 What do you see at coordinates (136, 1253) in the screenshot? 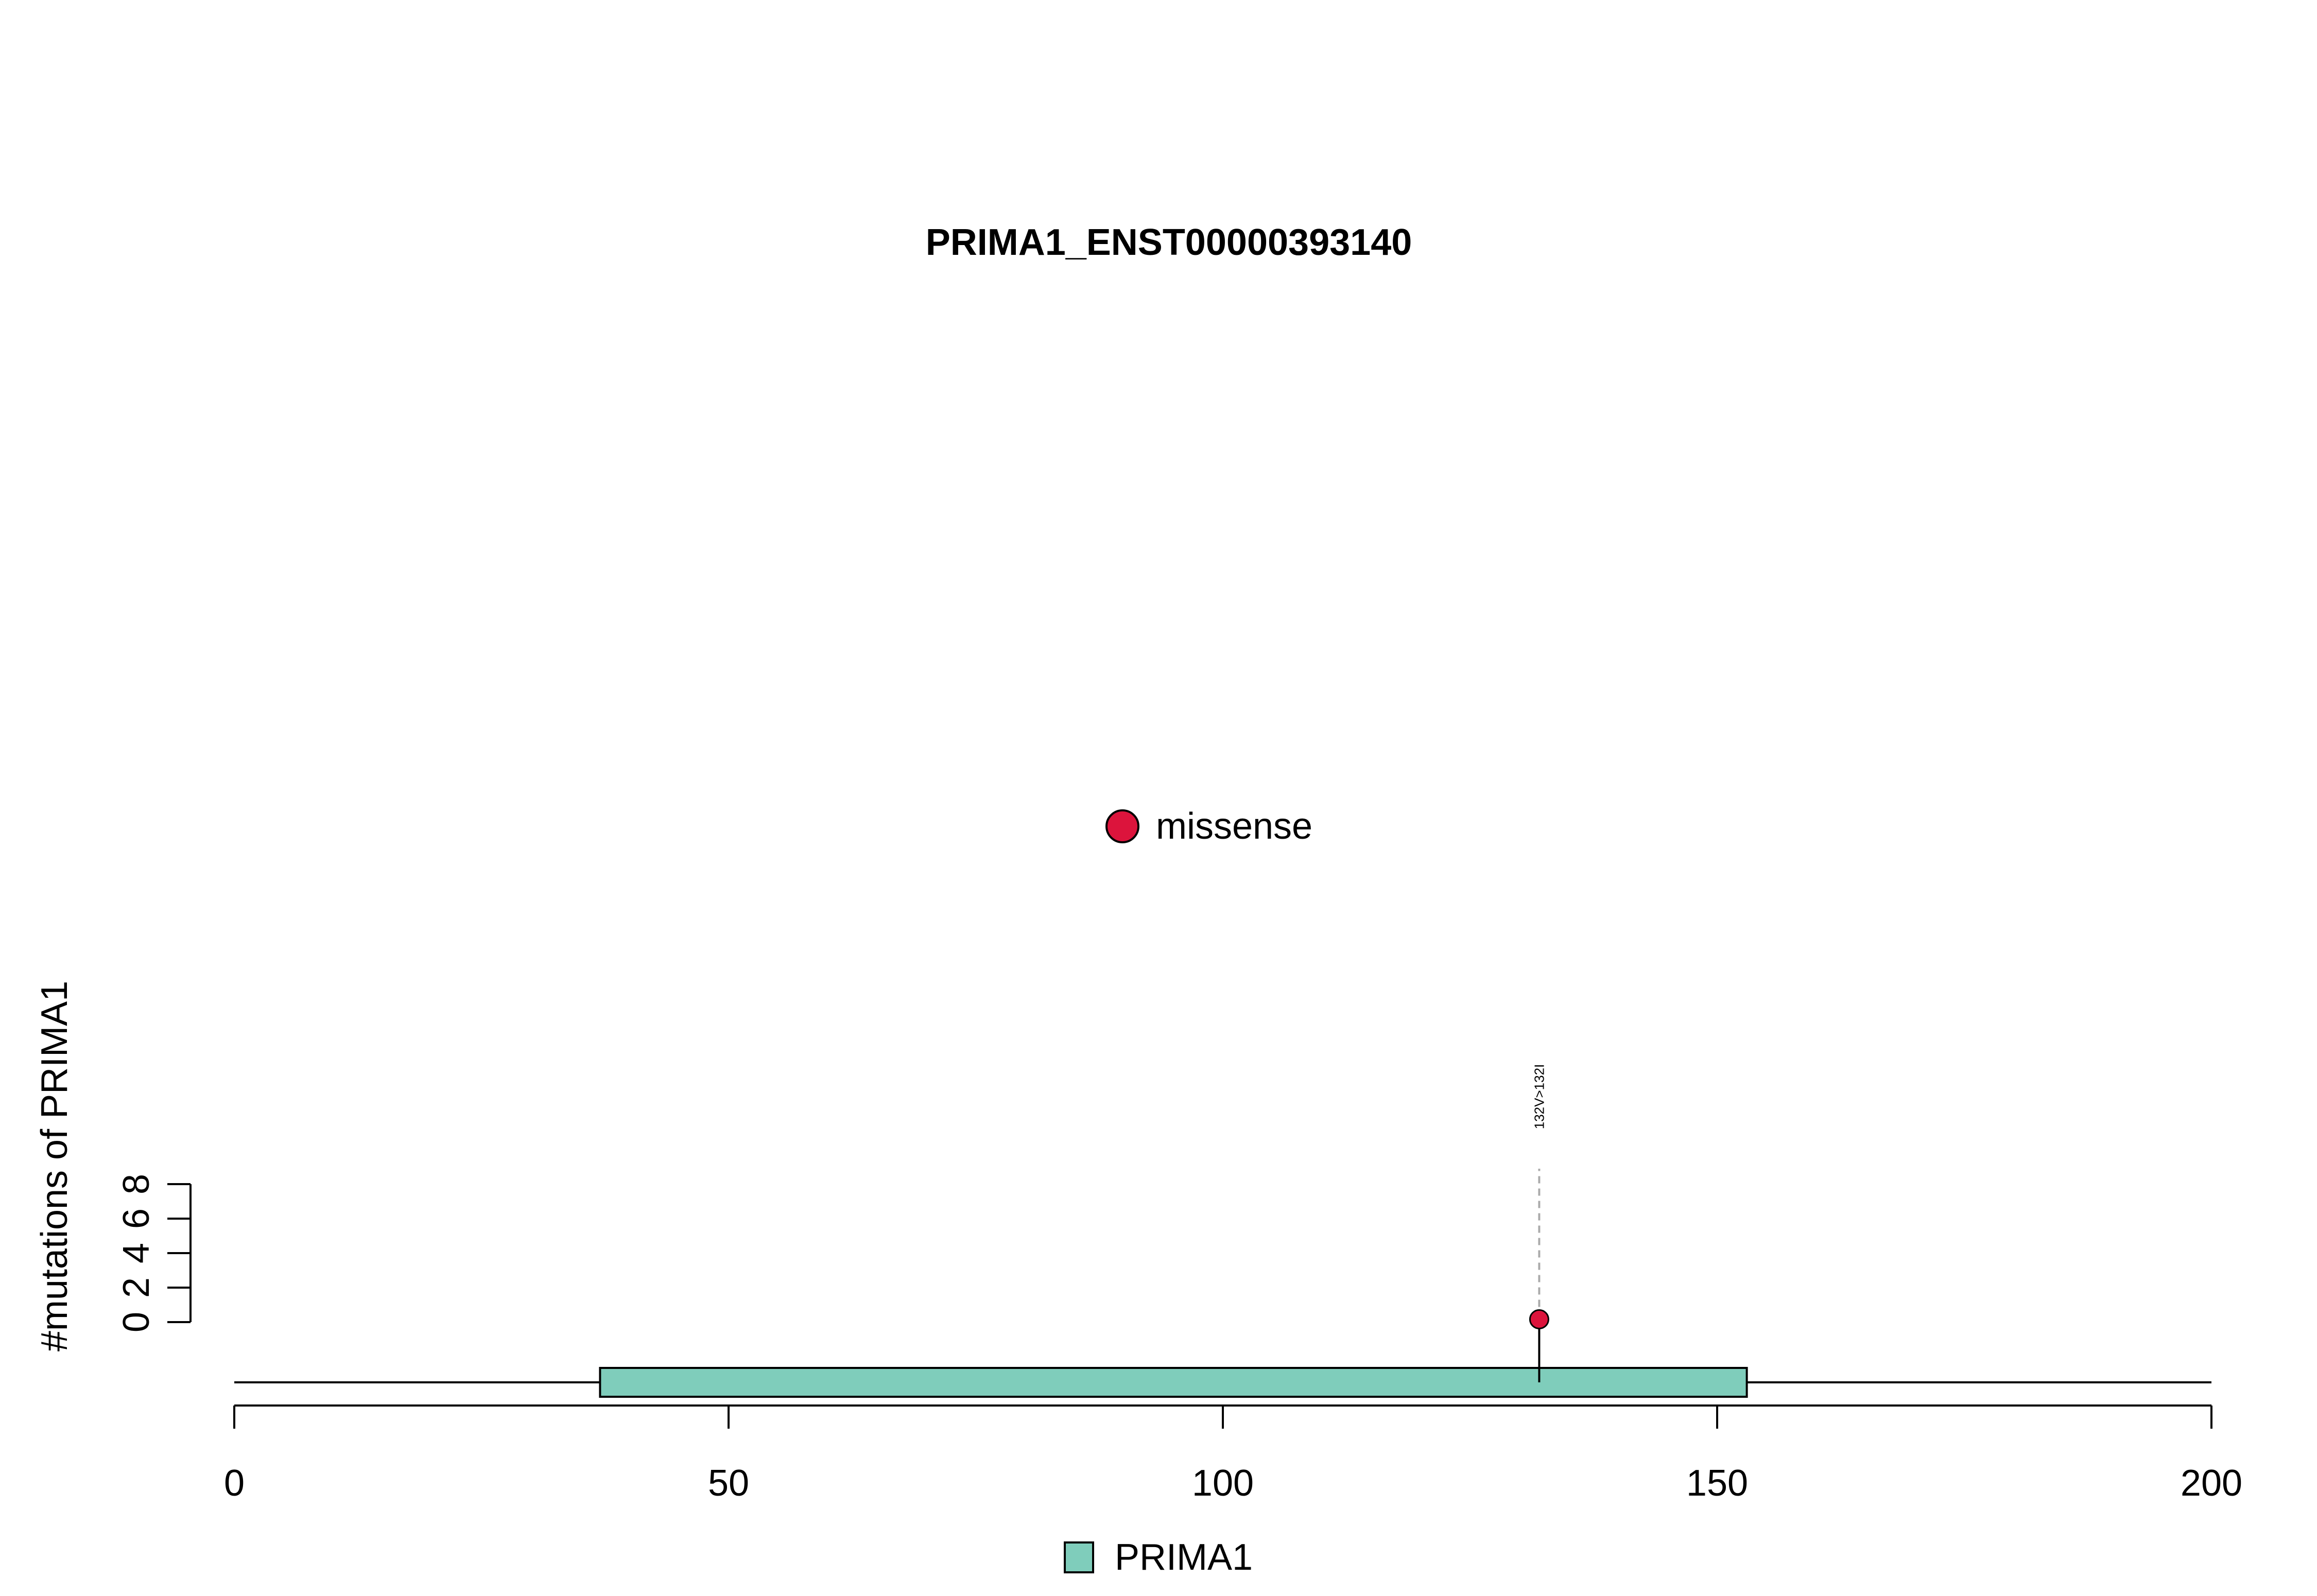
I see `y-tick-label: 4` at bounding box center [136, 1253].